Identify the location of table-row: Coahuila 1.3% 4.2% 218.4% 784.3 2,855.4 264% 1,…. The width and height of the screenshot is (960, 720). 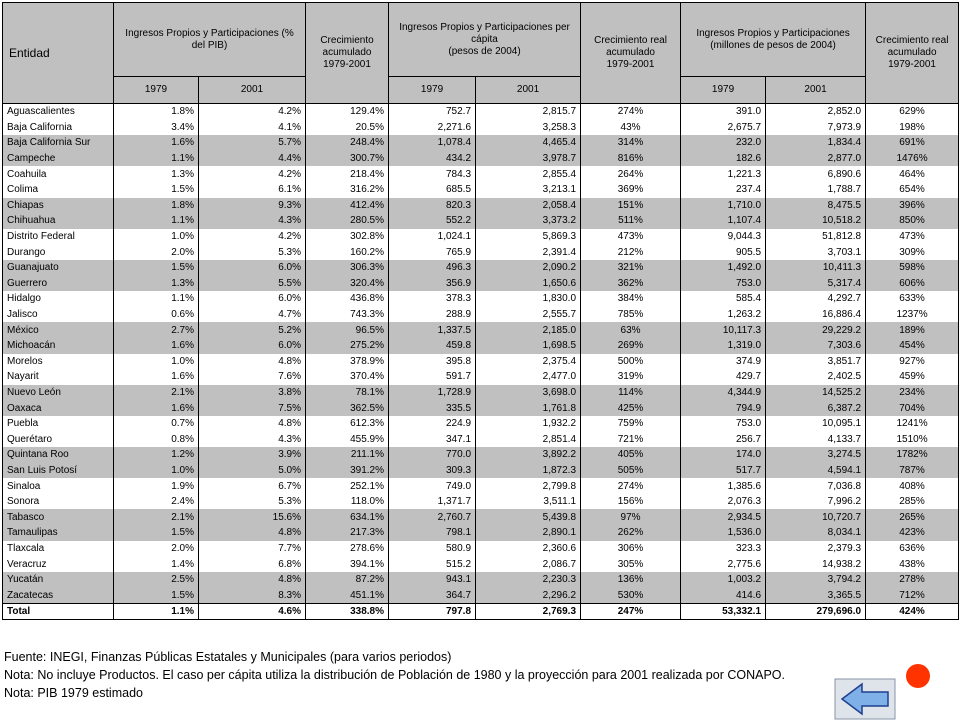
(481, 174).